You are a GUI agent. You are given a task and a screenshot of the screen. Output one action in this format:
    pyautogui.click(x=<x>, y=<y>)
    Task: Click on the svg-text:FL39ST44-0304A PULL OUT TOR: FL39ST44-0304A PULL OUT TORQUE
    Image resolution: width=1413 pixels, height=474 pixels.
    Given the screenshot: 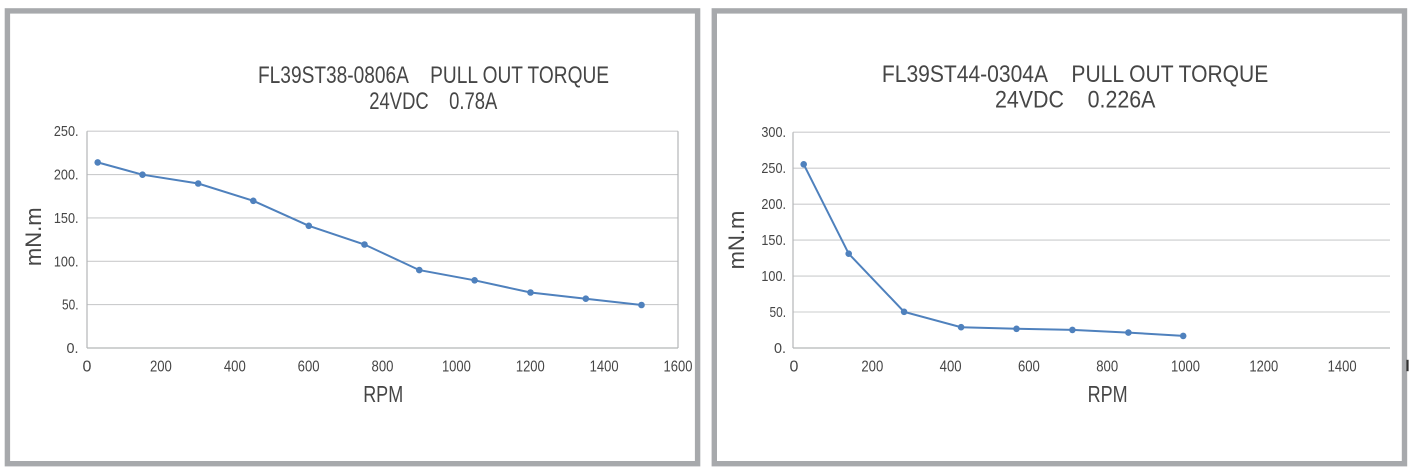 What is the action you would take?
    pyautogui.click(x=1075, y=74)
    